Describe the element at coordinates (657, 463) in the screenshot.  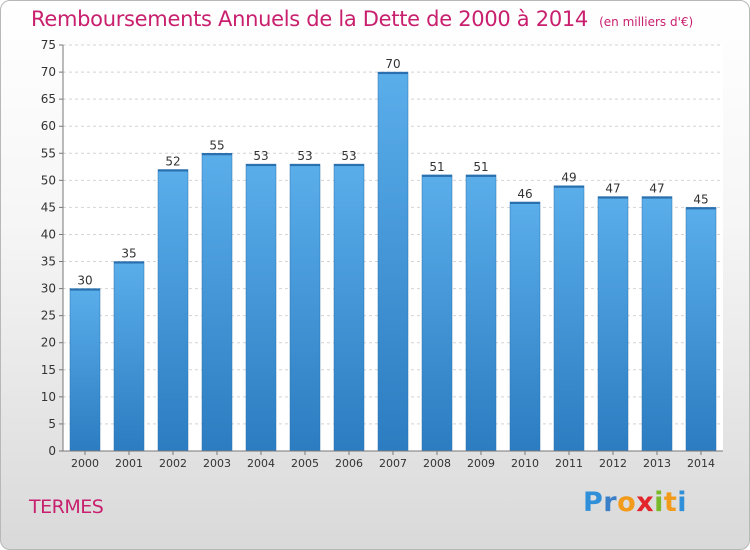
I see `x-tick-label: 2013` at that location.